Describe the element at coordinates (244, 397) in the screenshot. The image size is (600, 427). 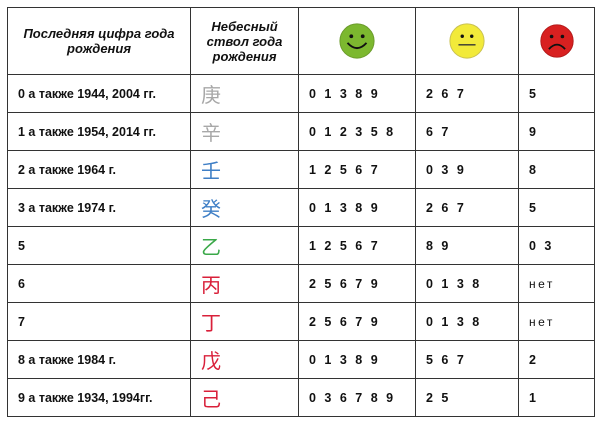
I see `heavenly-stem-cell: 己` at that location.